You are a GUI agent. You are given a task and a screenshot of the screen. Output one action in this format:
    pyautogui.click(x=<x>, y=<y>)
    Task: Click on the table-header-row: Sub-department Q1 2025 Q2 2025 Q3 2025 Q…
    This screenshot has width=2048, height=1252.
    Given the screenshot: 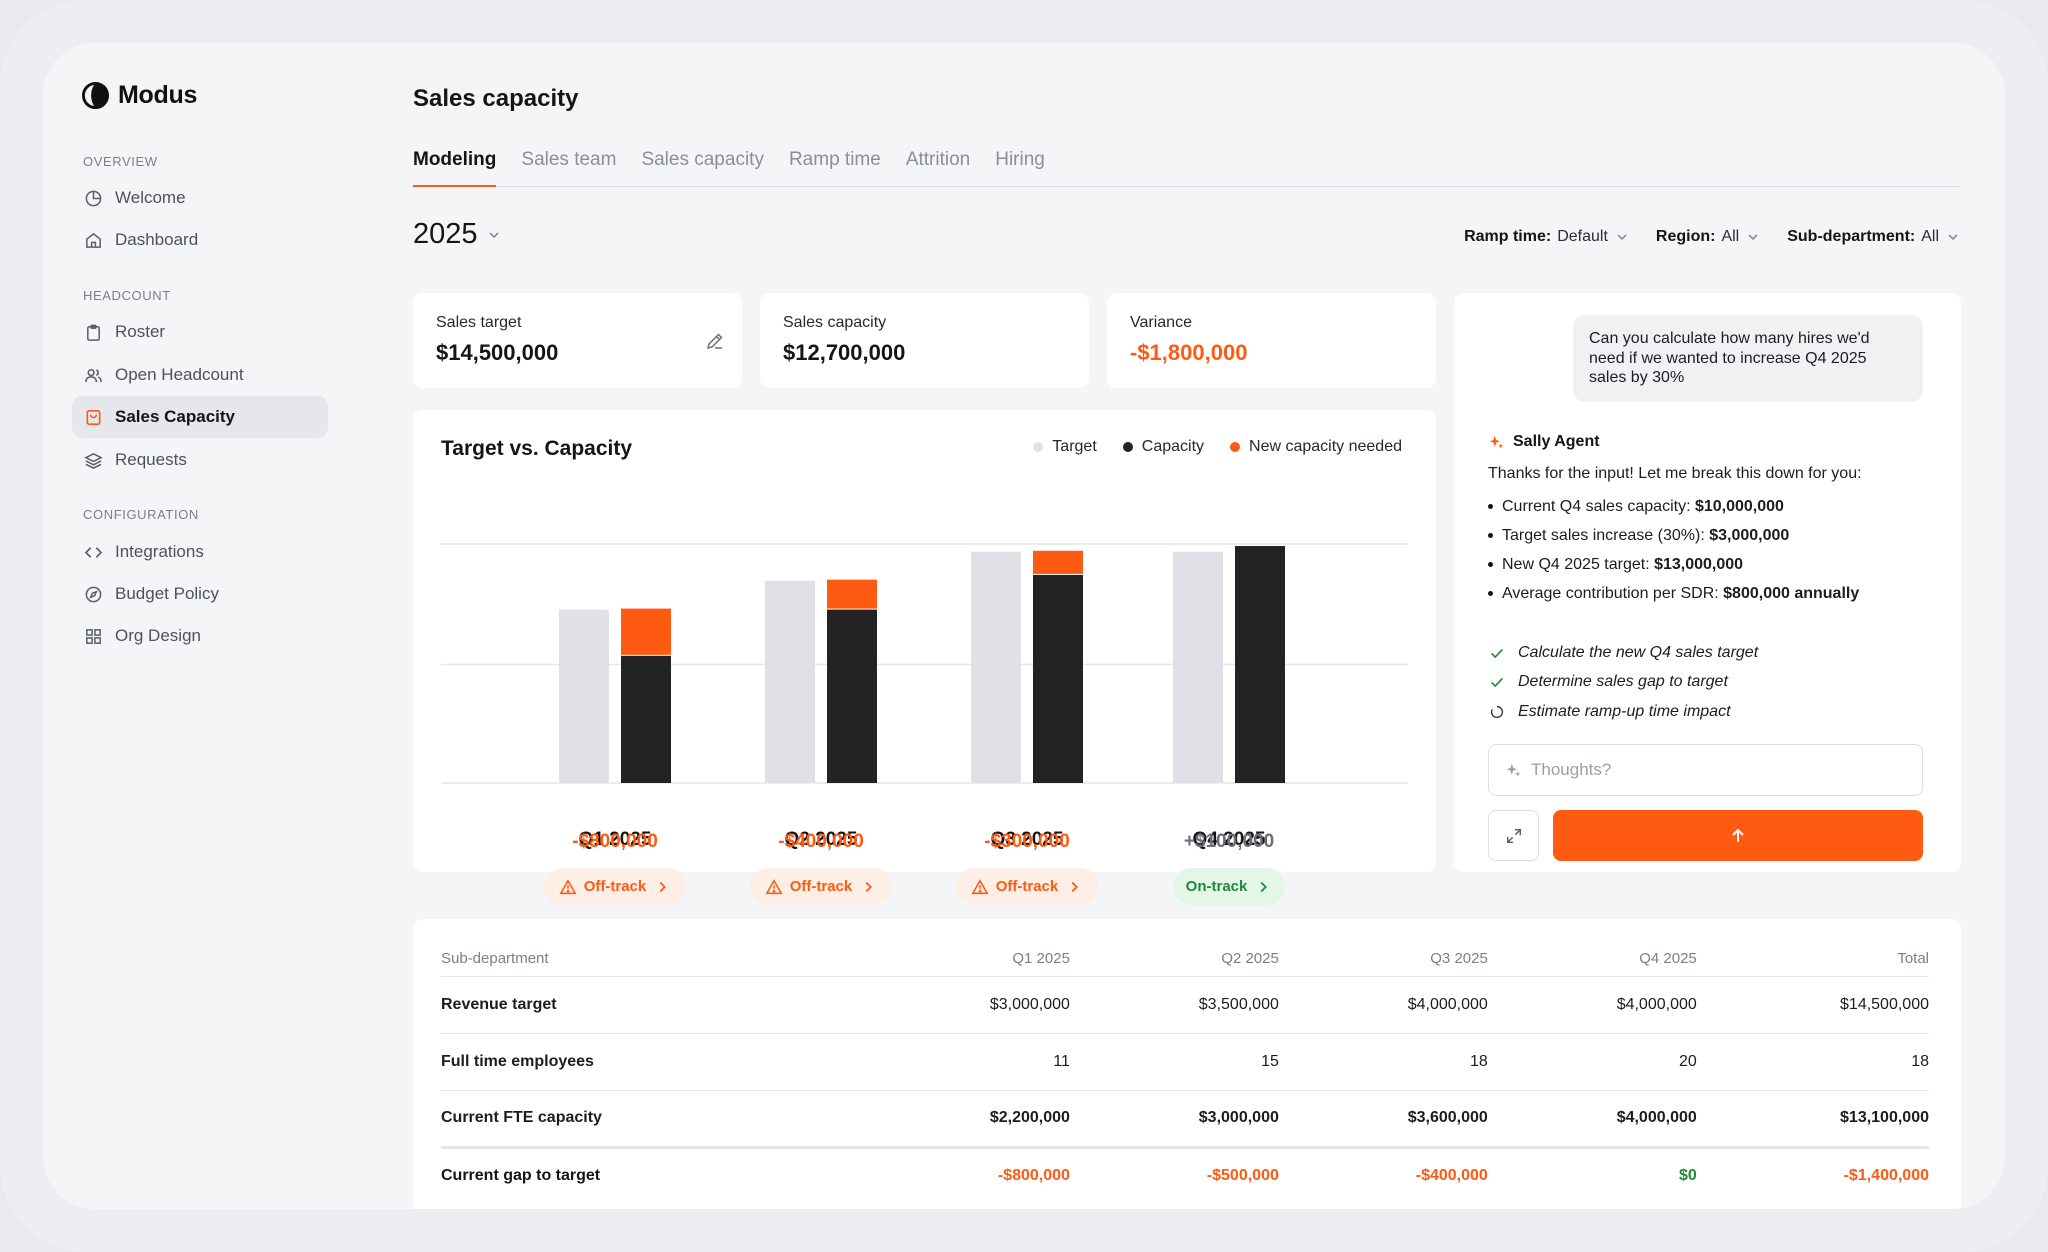 What is the action you would take?
    pyautogui.click(x=1185, y=959)
    